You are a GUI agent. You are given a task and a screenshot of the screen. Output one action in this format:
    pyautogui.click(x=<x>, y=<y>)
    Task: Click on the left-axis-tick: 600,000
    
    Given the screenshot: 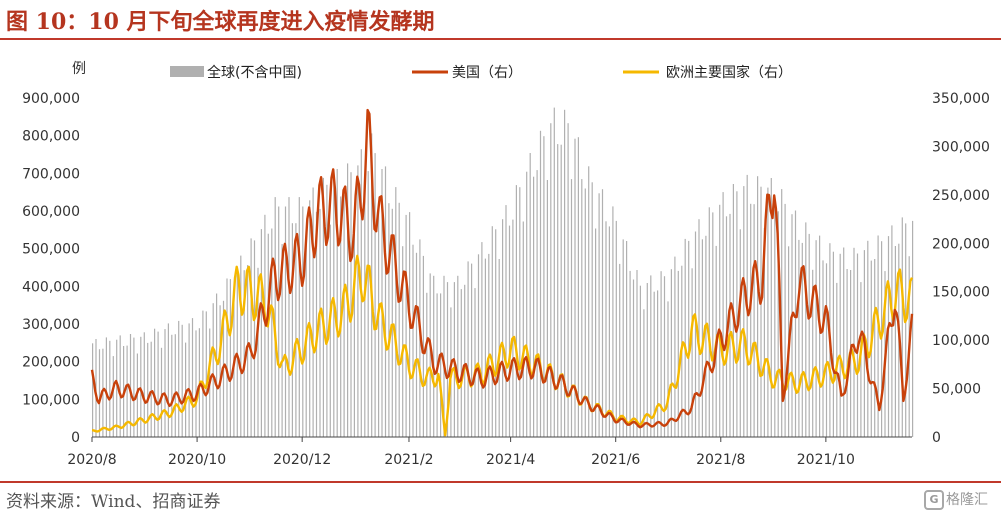 What is the action you would take?
    pyautogui.click(x=51, y=212)
    